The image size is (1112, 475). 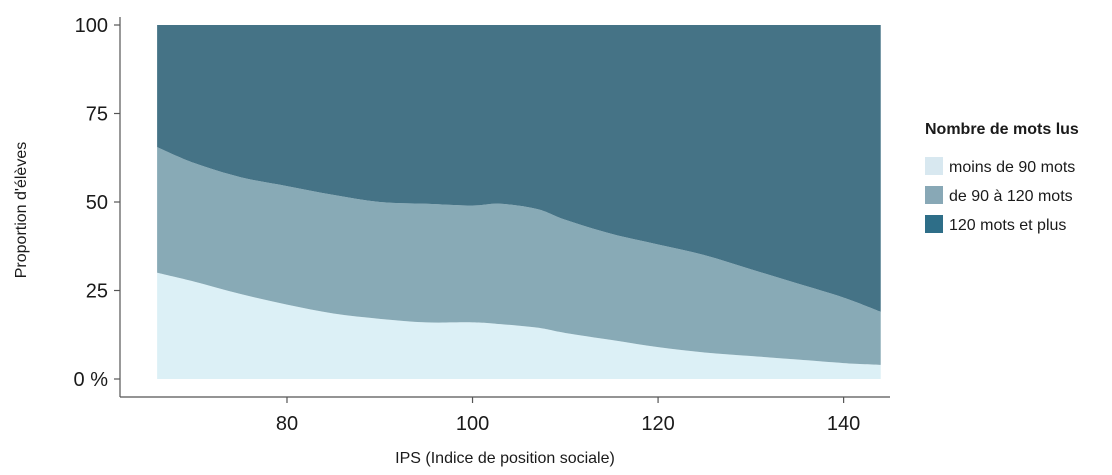 I want to click on legend-label: de 90 à 120 mots, so click(x=1011, y=196).